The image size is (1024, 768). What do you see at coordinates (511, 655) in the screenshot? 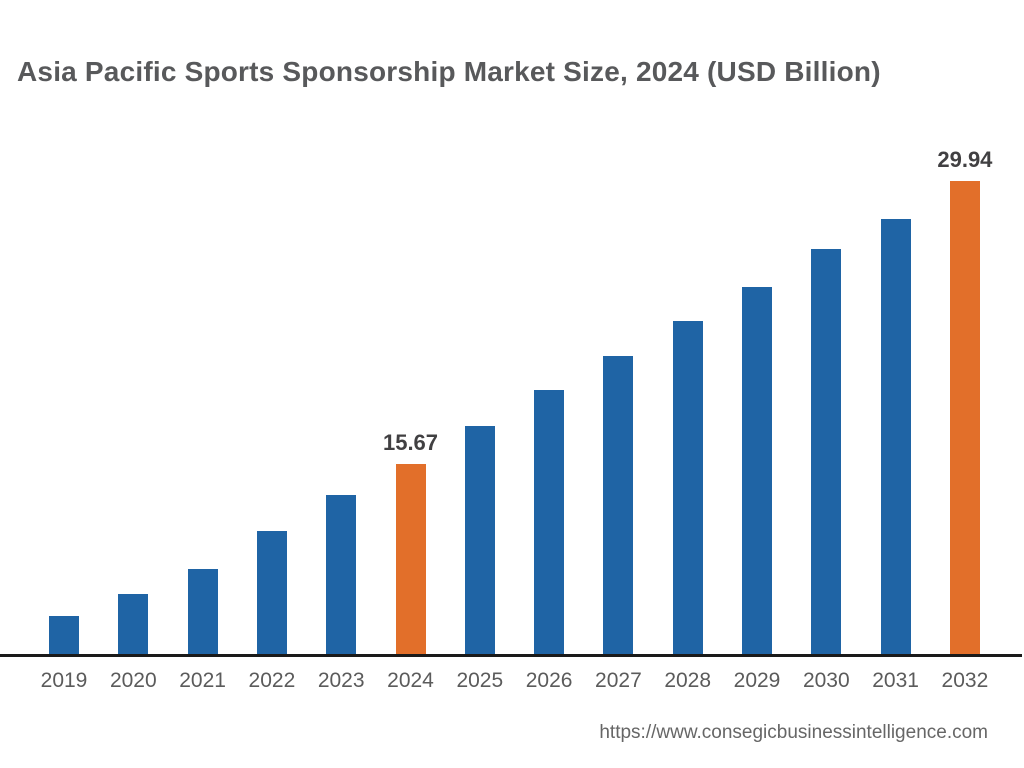
I see `x-axis-line` at bounding box center [511, 655].